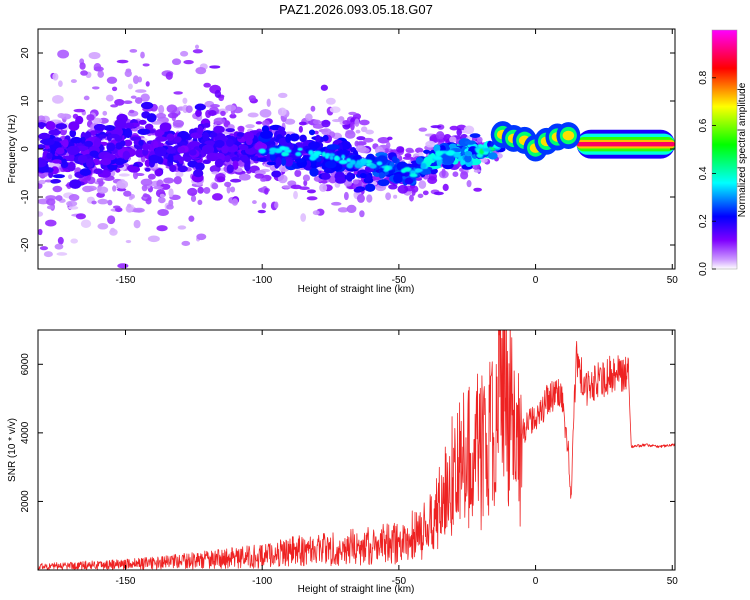 This screenshot has height=600, width=750. Describe the element at coordinates (568, 135) in the screenshot. I see `spectrogram-transition` at that location.